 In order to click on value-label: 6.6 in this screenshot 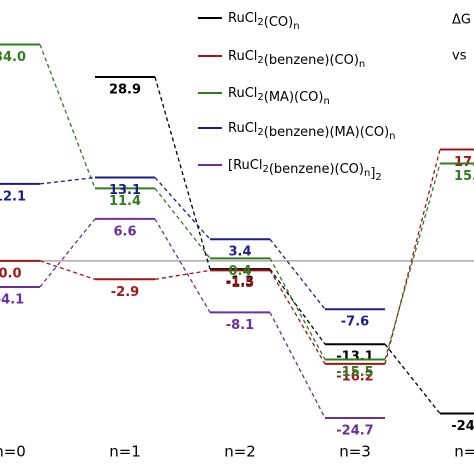, I will do `click(124, 231)`.